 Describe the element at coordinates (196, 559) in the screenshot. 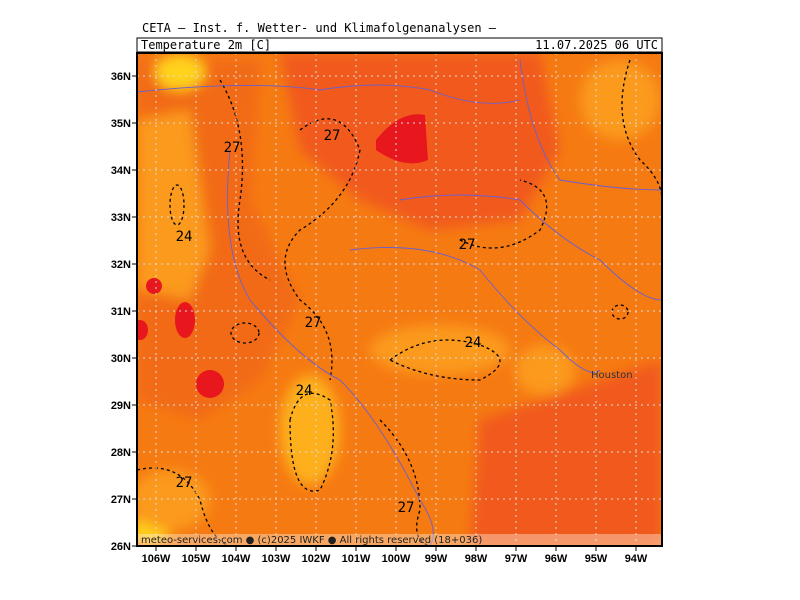

I see `longitude-label: 105W` at that location.